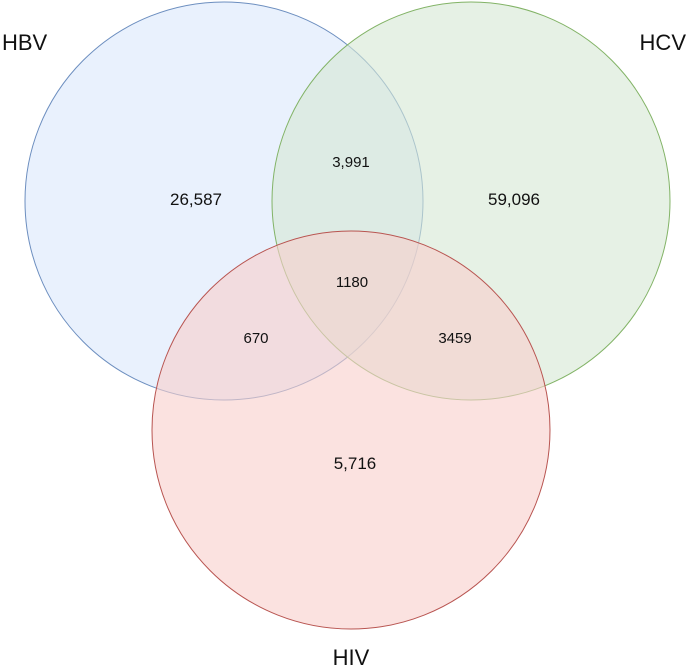  What do you see at coordinates (454, 338) in the screenshot?
I see `hcv-hiv-count: 3459` at bounding box center [454, 338].